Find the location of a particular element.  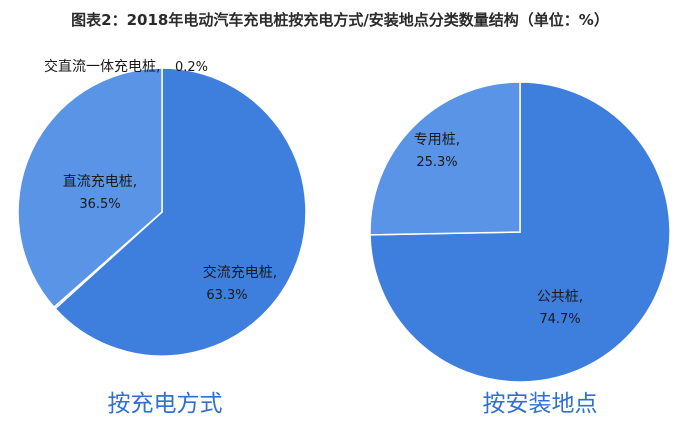

value-public: 74.7% is located at coordinates (559, 319).